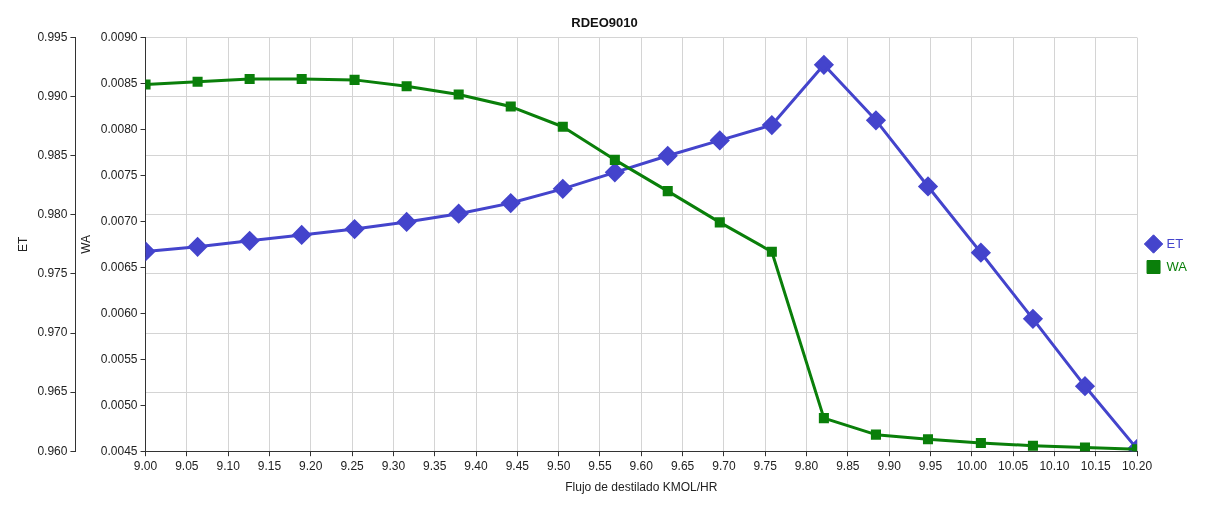 This screenshot has height=511, width=1217. Describe the element at coordinates (52, 273) in the screenshot. I see `y-tick-label: 0.975` at that location.